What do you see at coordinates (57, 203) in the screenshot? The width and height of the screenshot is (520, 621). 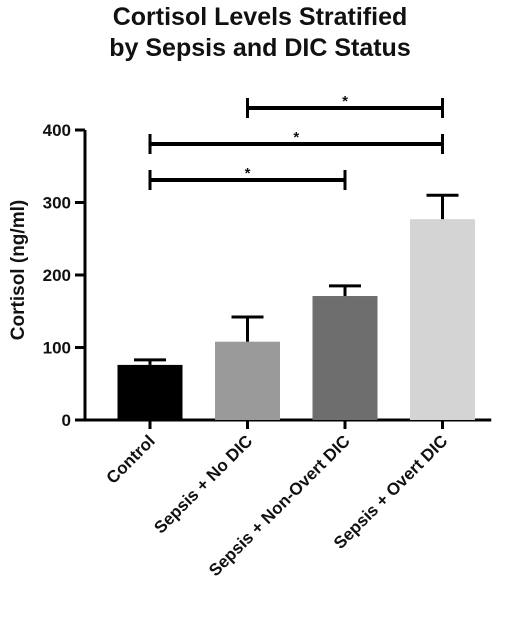 I see `y-tick-label: 300` at bounding box center [57, 203].